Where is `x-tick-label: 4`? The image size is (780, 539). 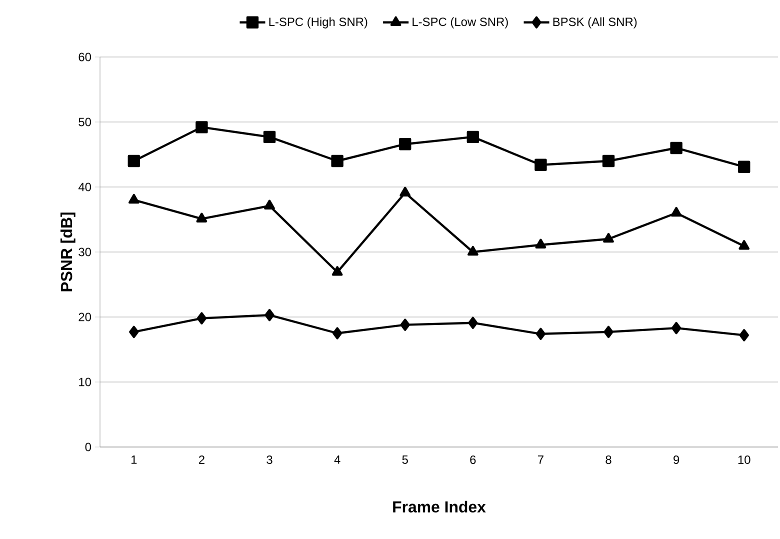 x-tick-label: 4 is located at coordinates (337, 460).